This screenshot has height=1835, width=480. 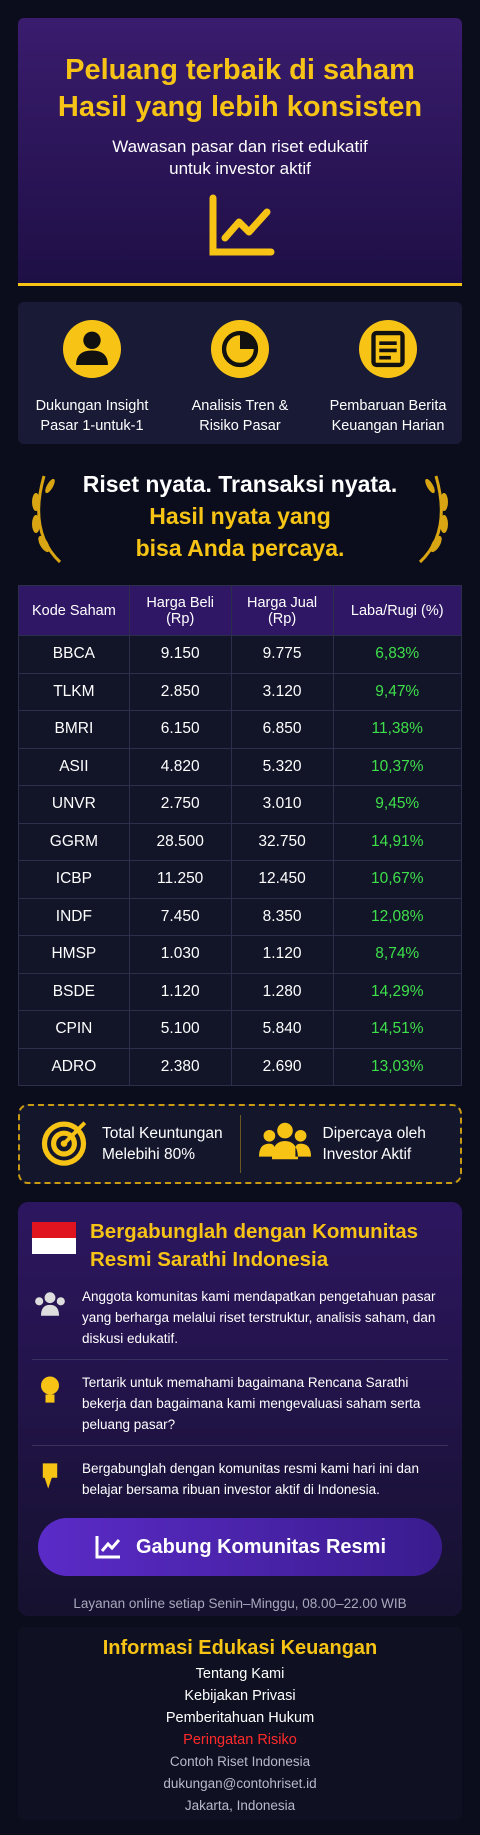 What do you see at coordinates (240, 1740) in the screenshot?
I see `footer-link: Peringatan Risiko` at bounding box center [240, 1740].